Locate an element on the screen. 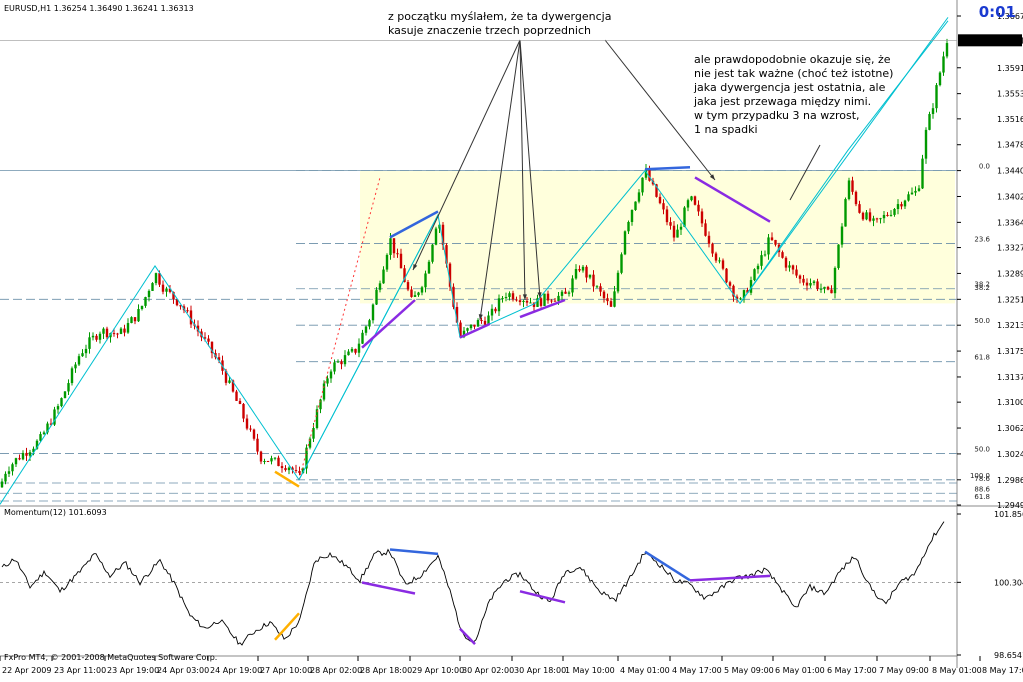 Image resolution: width=1023 pixels, height=682 pixels. time-tick-label: 6 May 01:00 is located at coordinates (800, 670).